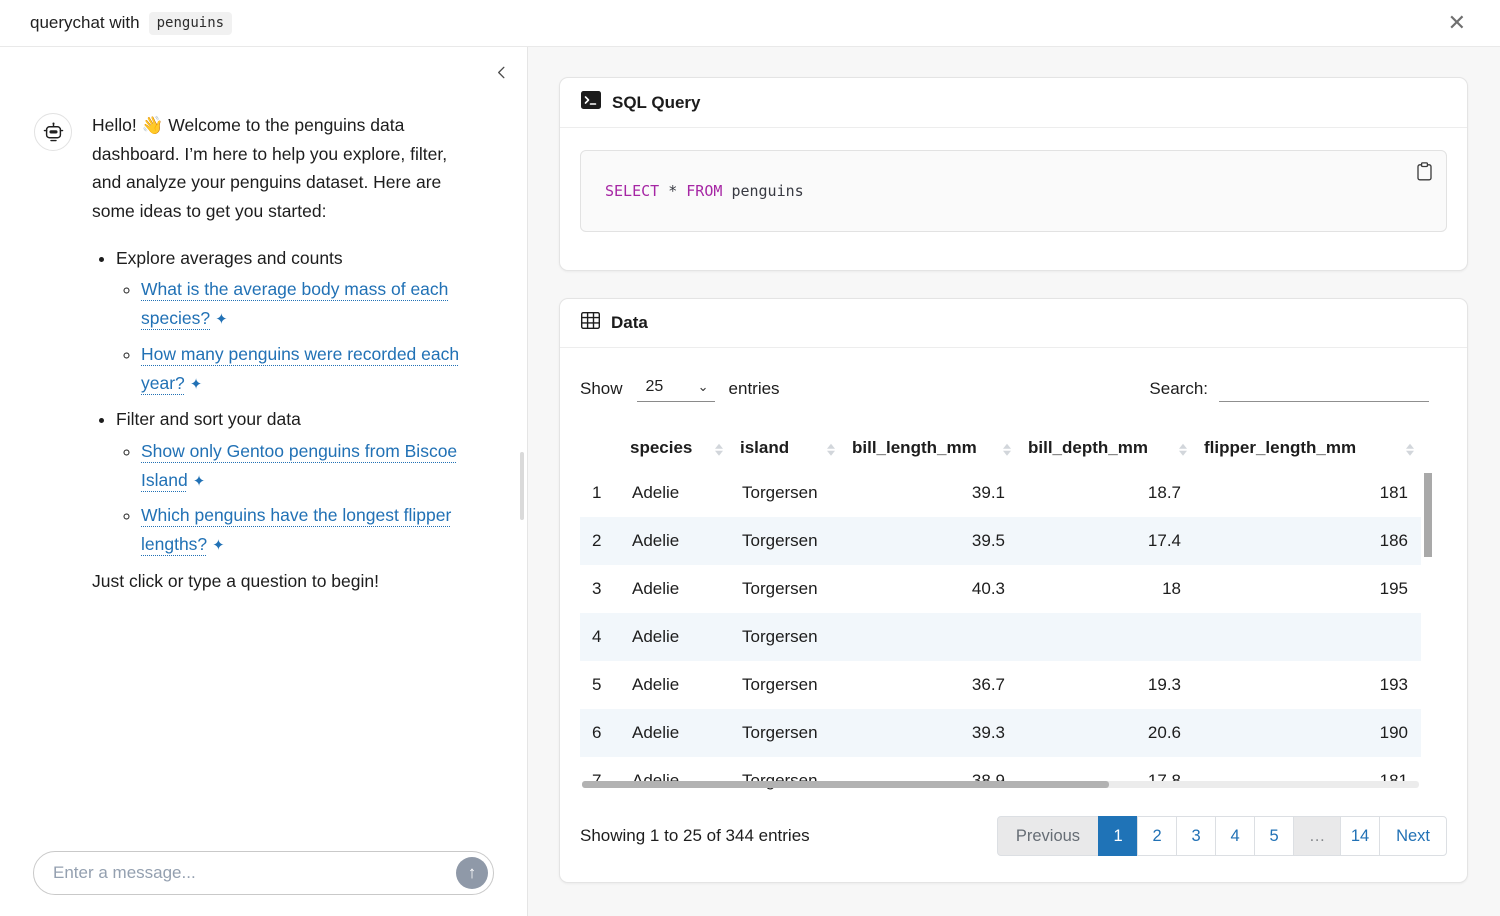 This screenshot has height=916, width=1500. What do you see at coordinates (1307, 637) in the screenshot?
I see `cell-flipper-length` at bounding box center [1307, 637].